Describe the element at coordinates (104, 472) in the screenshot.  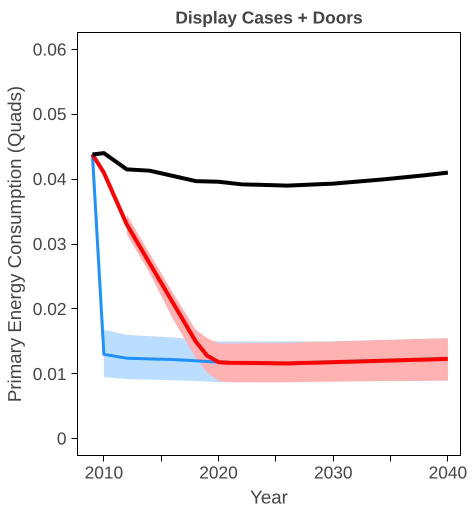
I see `x-tick-label: 2010` at that location.